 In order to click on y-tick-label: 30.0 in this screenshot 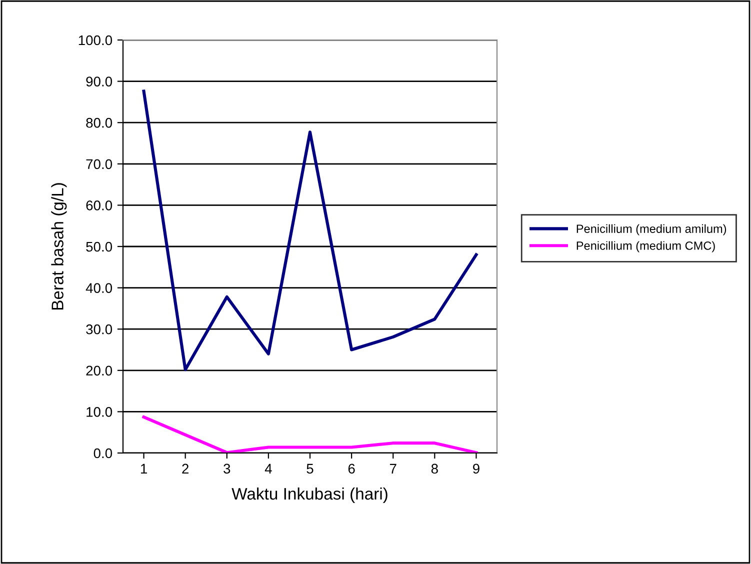, I will do `click(99, 329)`.